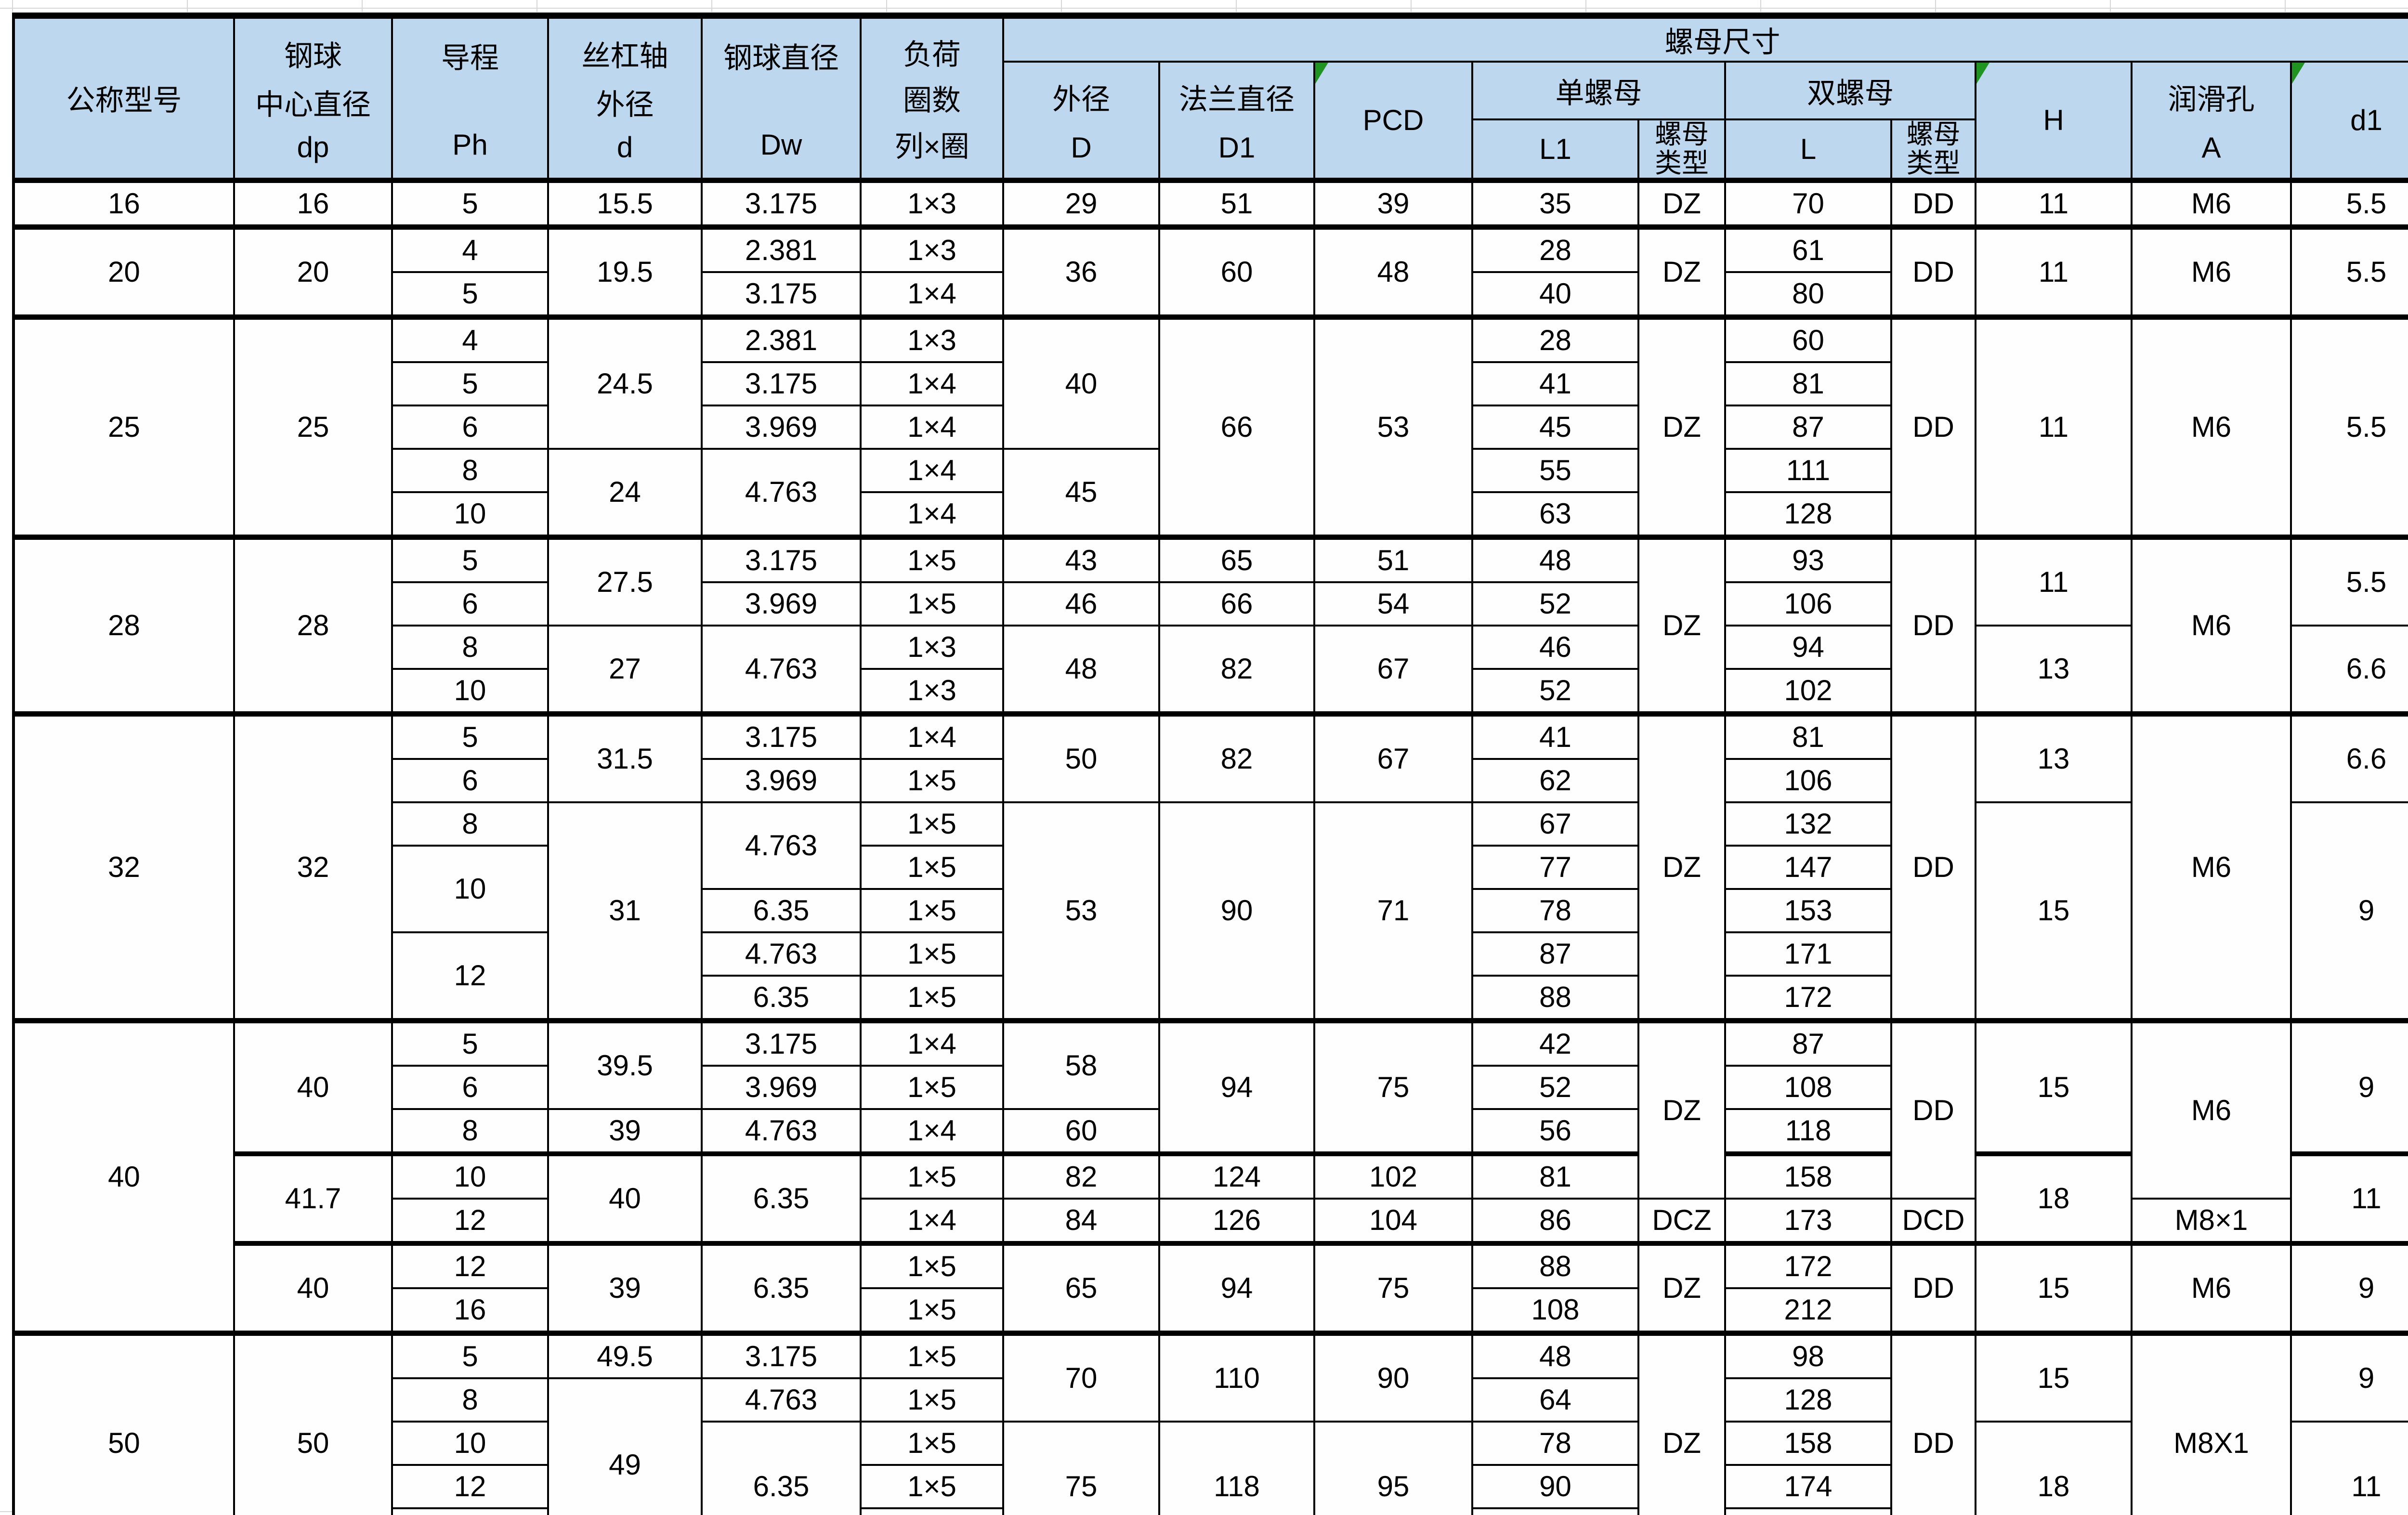 The width and height of the screenshot is (2408, 1515). I want to click on cell-l: 87, so click(1808, 1043).